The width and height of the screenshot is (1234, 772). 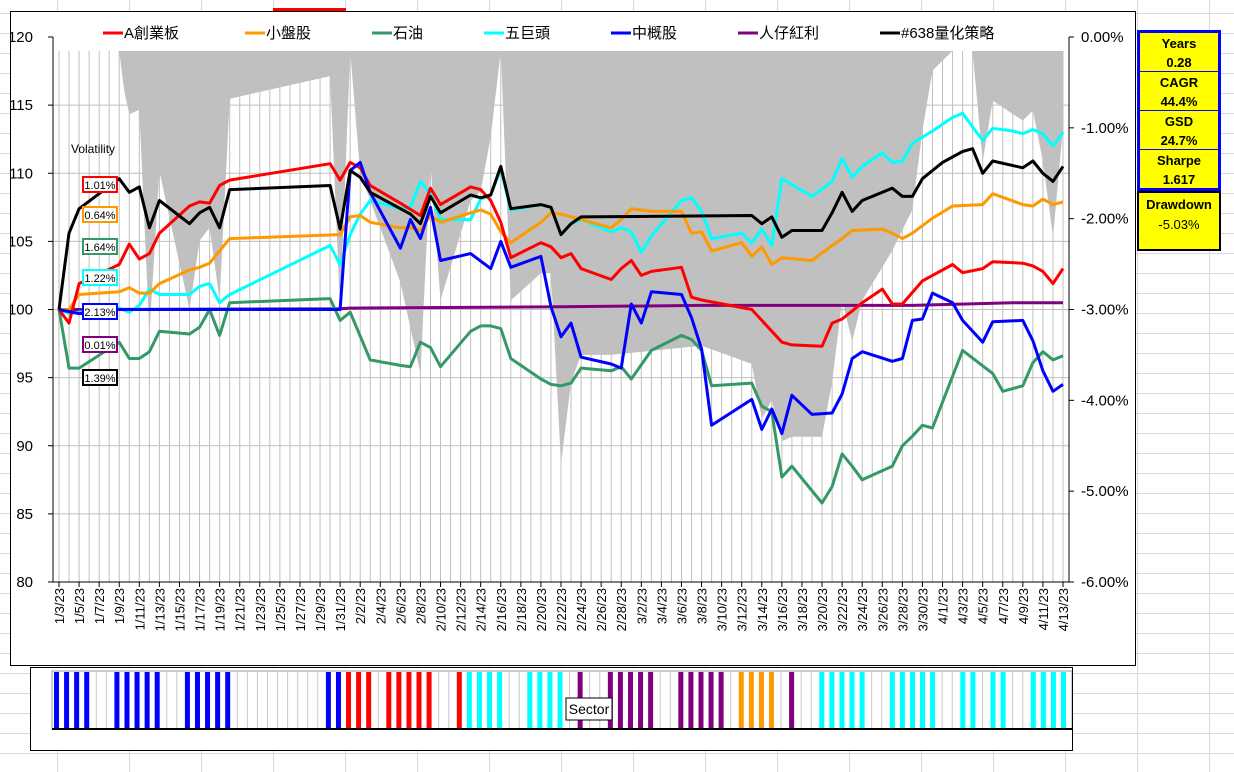 I want to click on x-tick-label: 4/3/23, so click(x=963, y=606).